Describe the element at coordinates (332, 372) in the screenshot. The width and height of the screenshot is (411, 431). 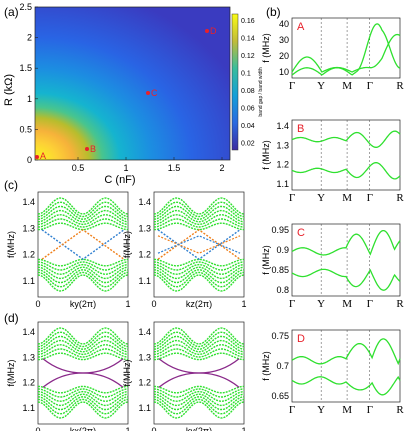
I see `band-panel-d: 0.75 0.7 0.65f (MHz) D Γ Y M Γ R` at that location.